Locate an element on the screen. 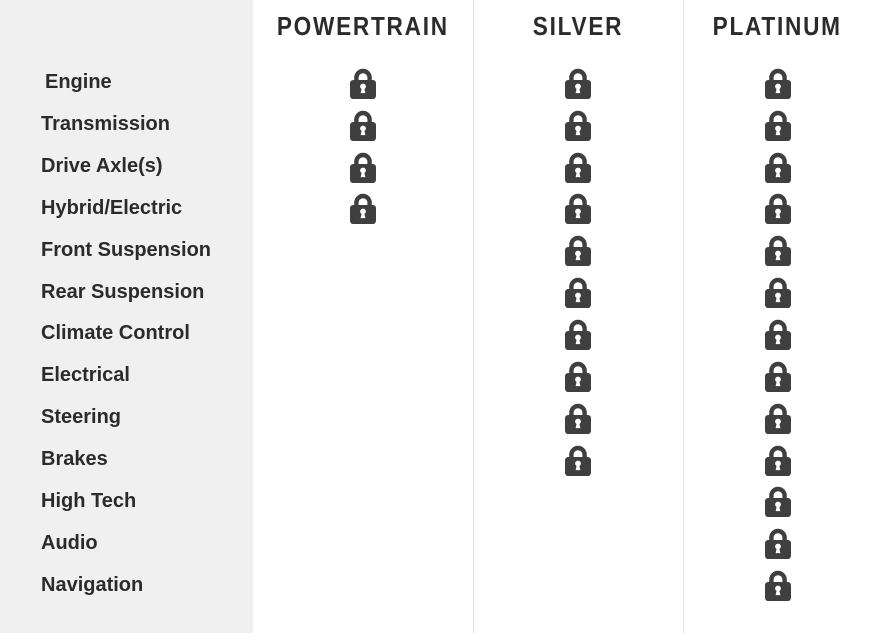 The height and width of the screenshot is (633, 872). row-label-cell: Engine is located at coordinates (126, 83).